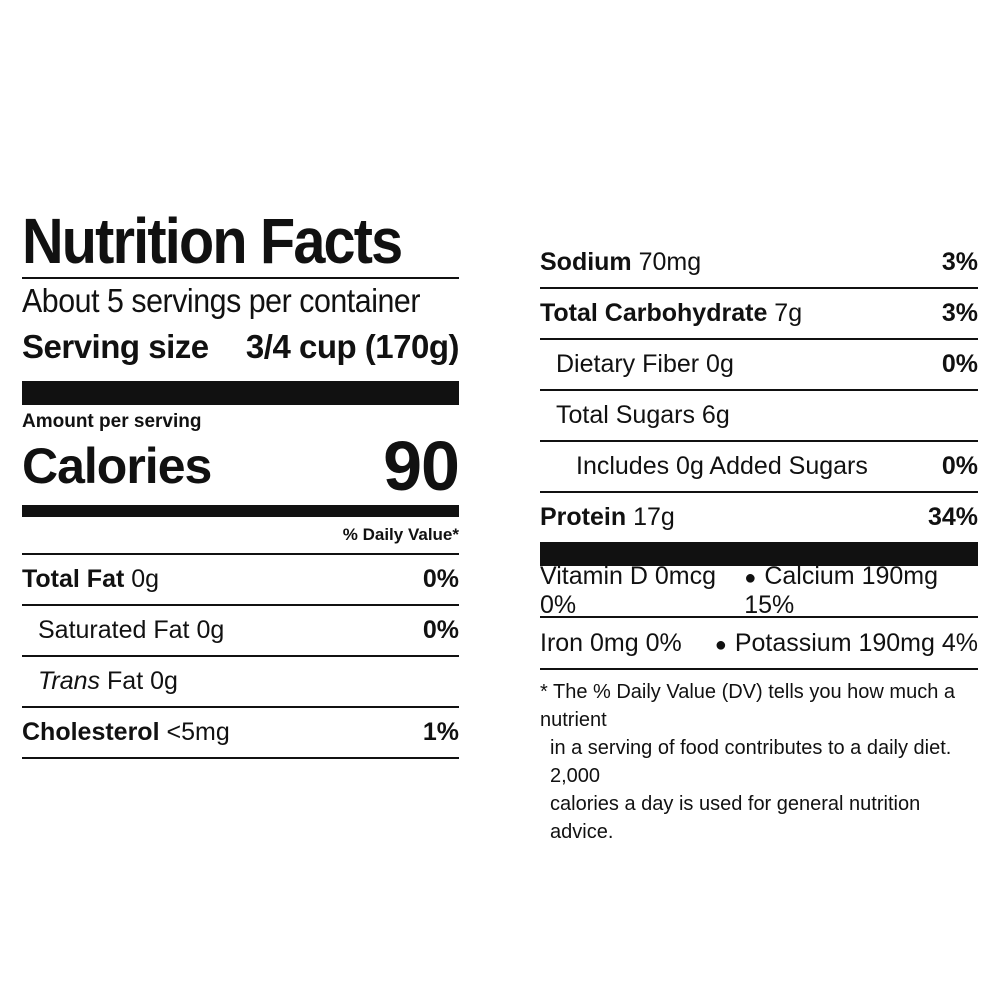 The width and height of the screenshot is (1000, 1000). Describe the element at coordinates (671, 313) in the screenshot. I see `nutrient-name: Total Carbohydrate 7g` at that location.